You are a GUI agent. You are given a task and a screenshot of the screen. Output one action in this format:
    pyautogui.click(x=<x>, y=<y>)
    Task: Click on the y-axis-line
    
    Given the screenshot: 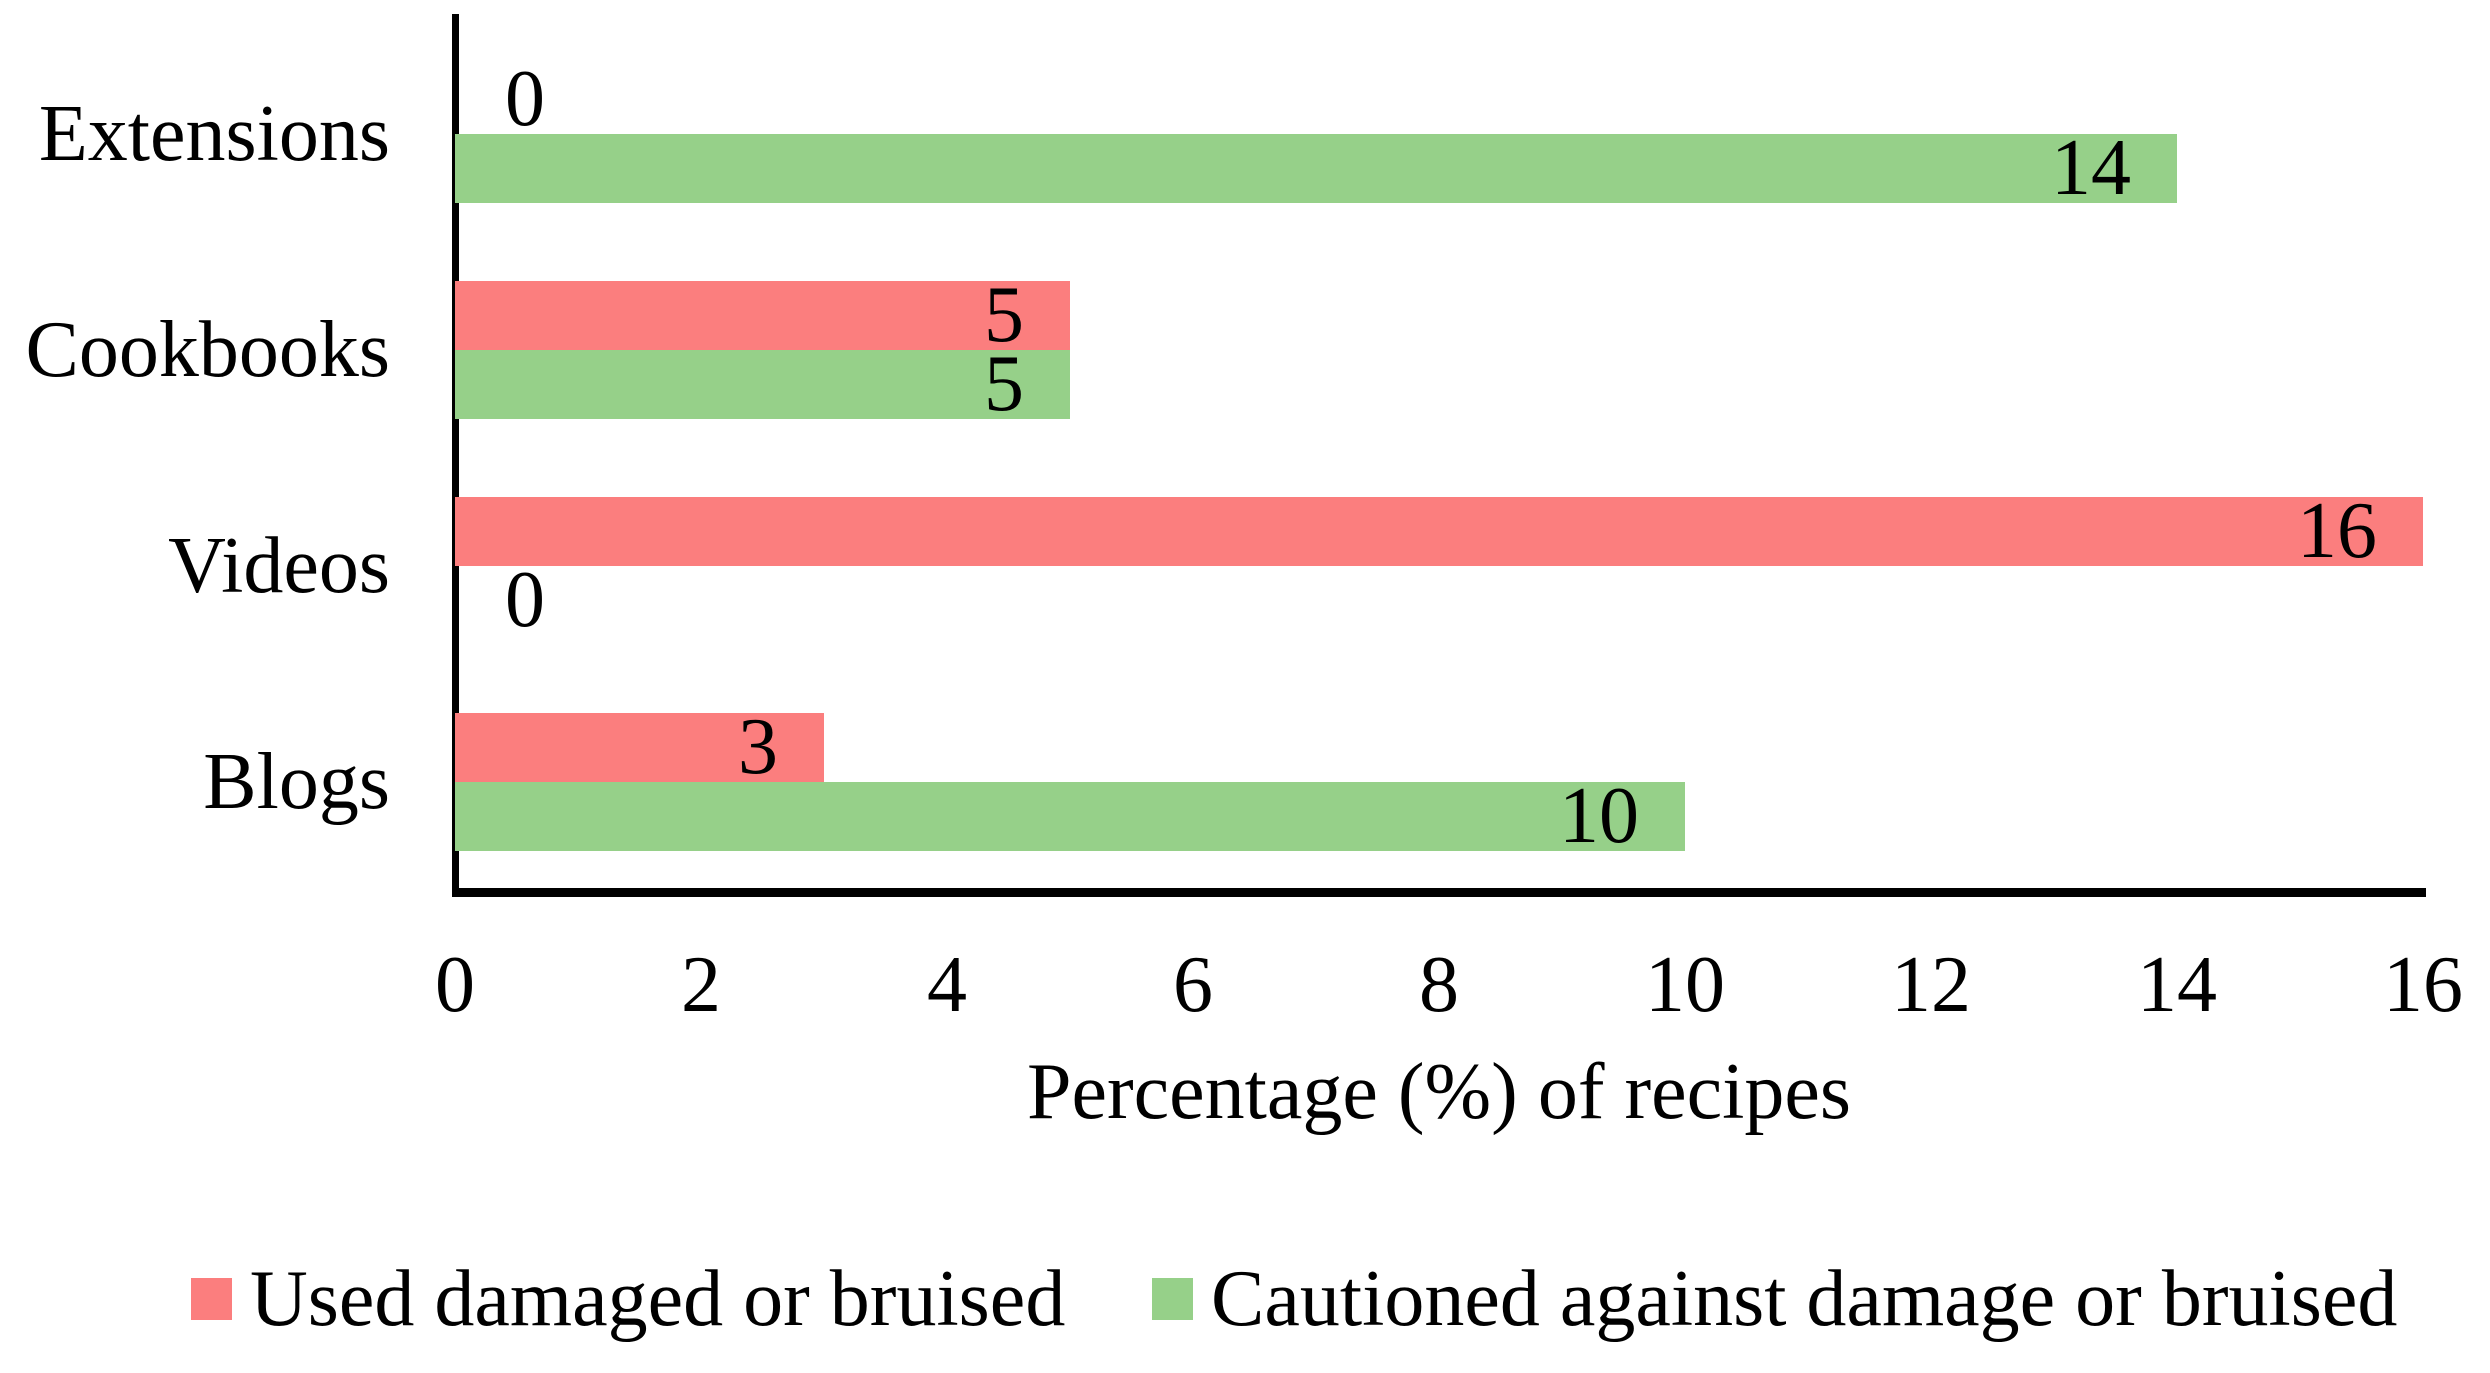 What is the action you would take?
    pyautogui.click(x=455, y=455)
    